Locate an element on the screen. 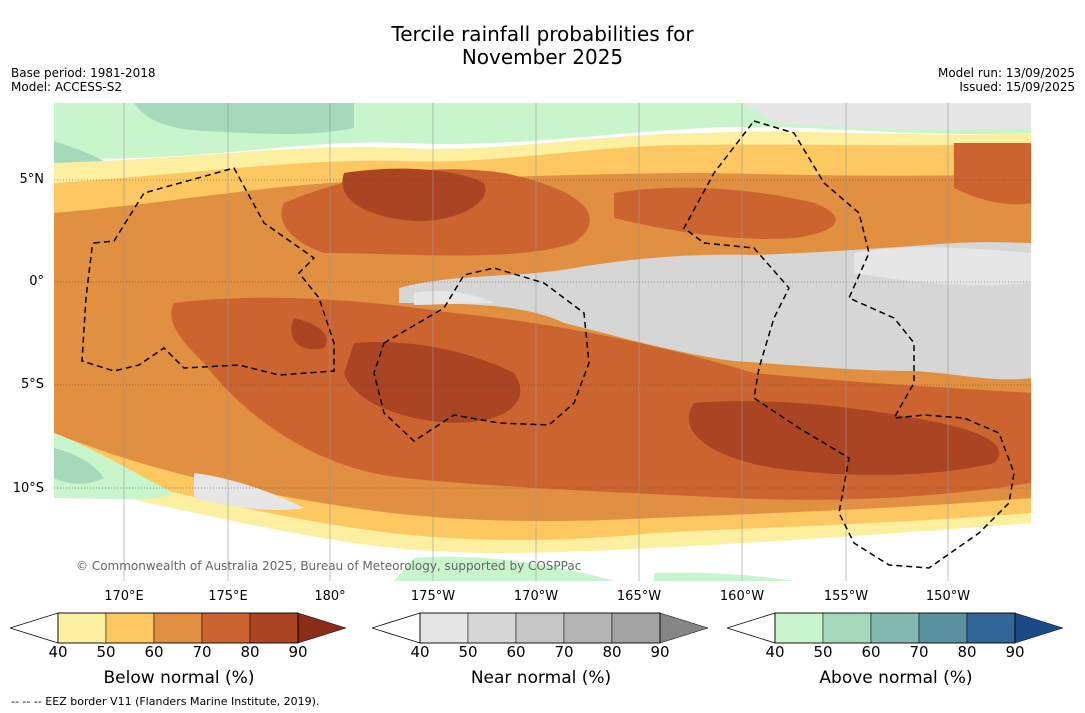  colorbar-near-normal is located at coordinates (541, 630).